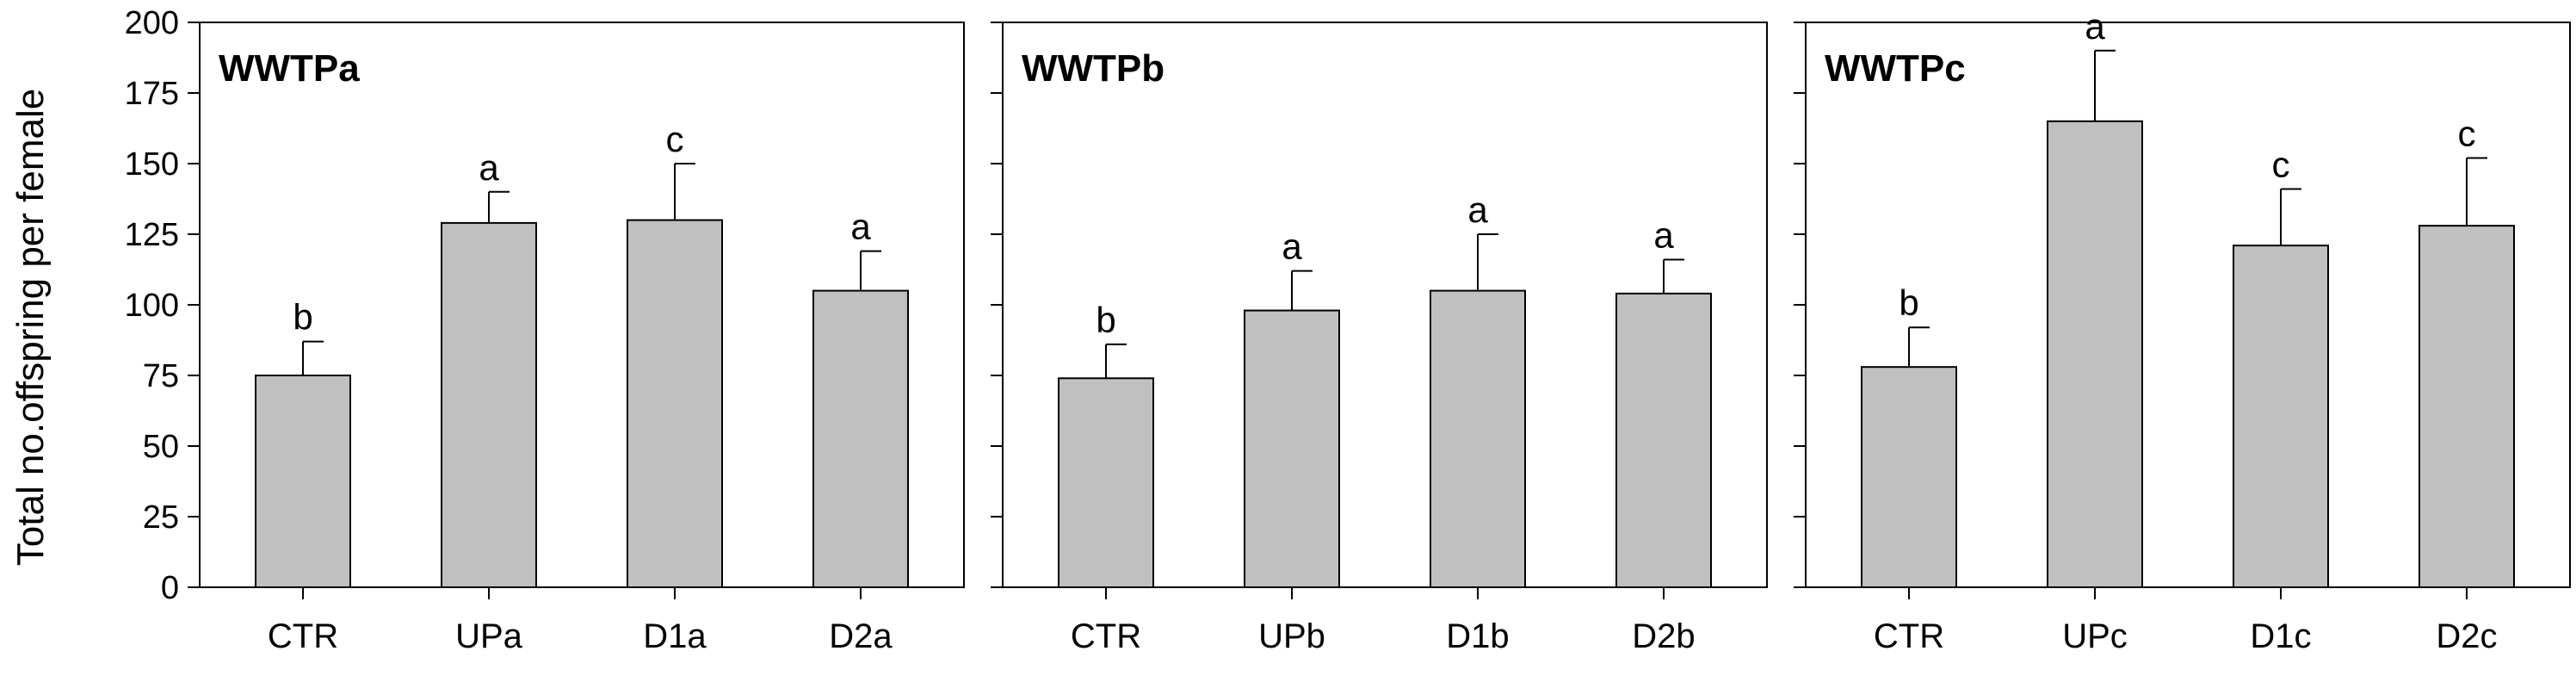 This screenshot has height=682, width=2576. What do you see at coordinates (161, 376) in the screenshot?
I see `y-tick-label: 75` at bounding box center [161, 376].